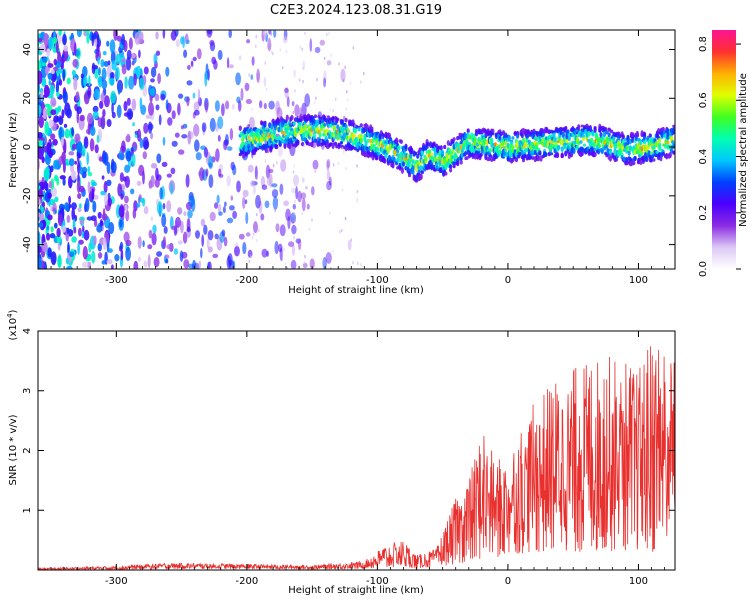  What do you see at coordinates (703, 44) in the screenshot?
I see `colorbar-tick-label: 0.8` at bounding box center [703, 44].